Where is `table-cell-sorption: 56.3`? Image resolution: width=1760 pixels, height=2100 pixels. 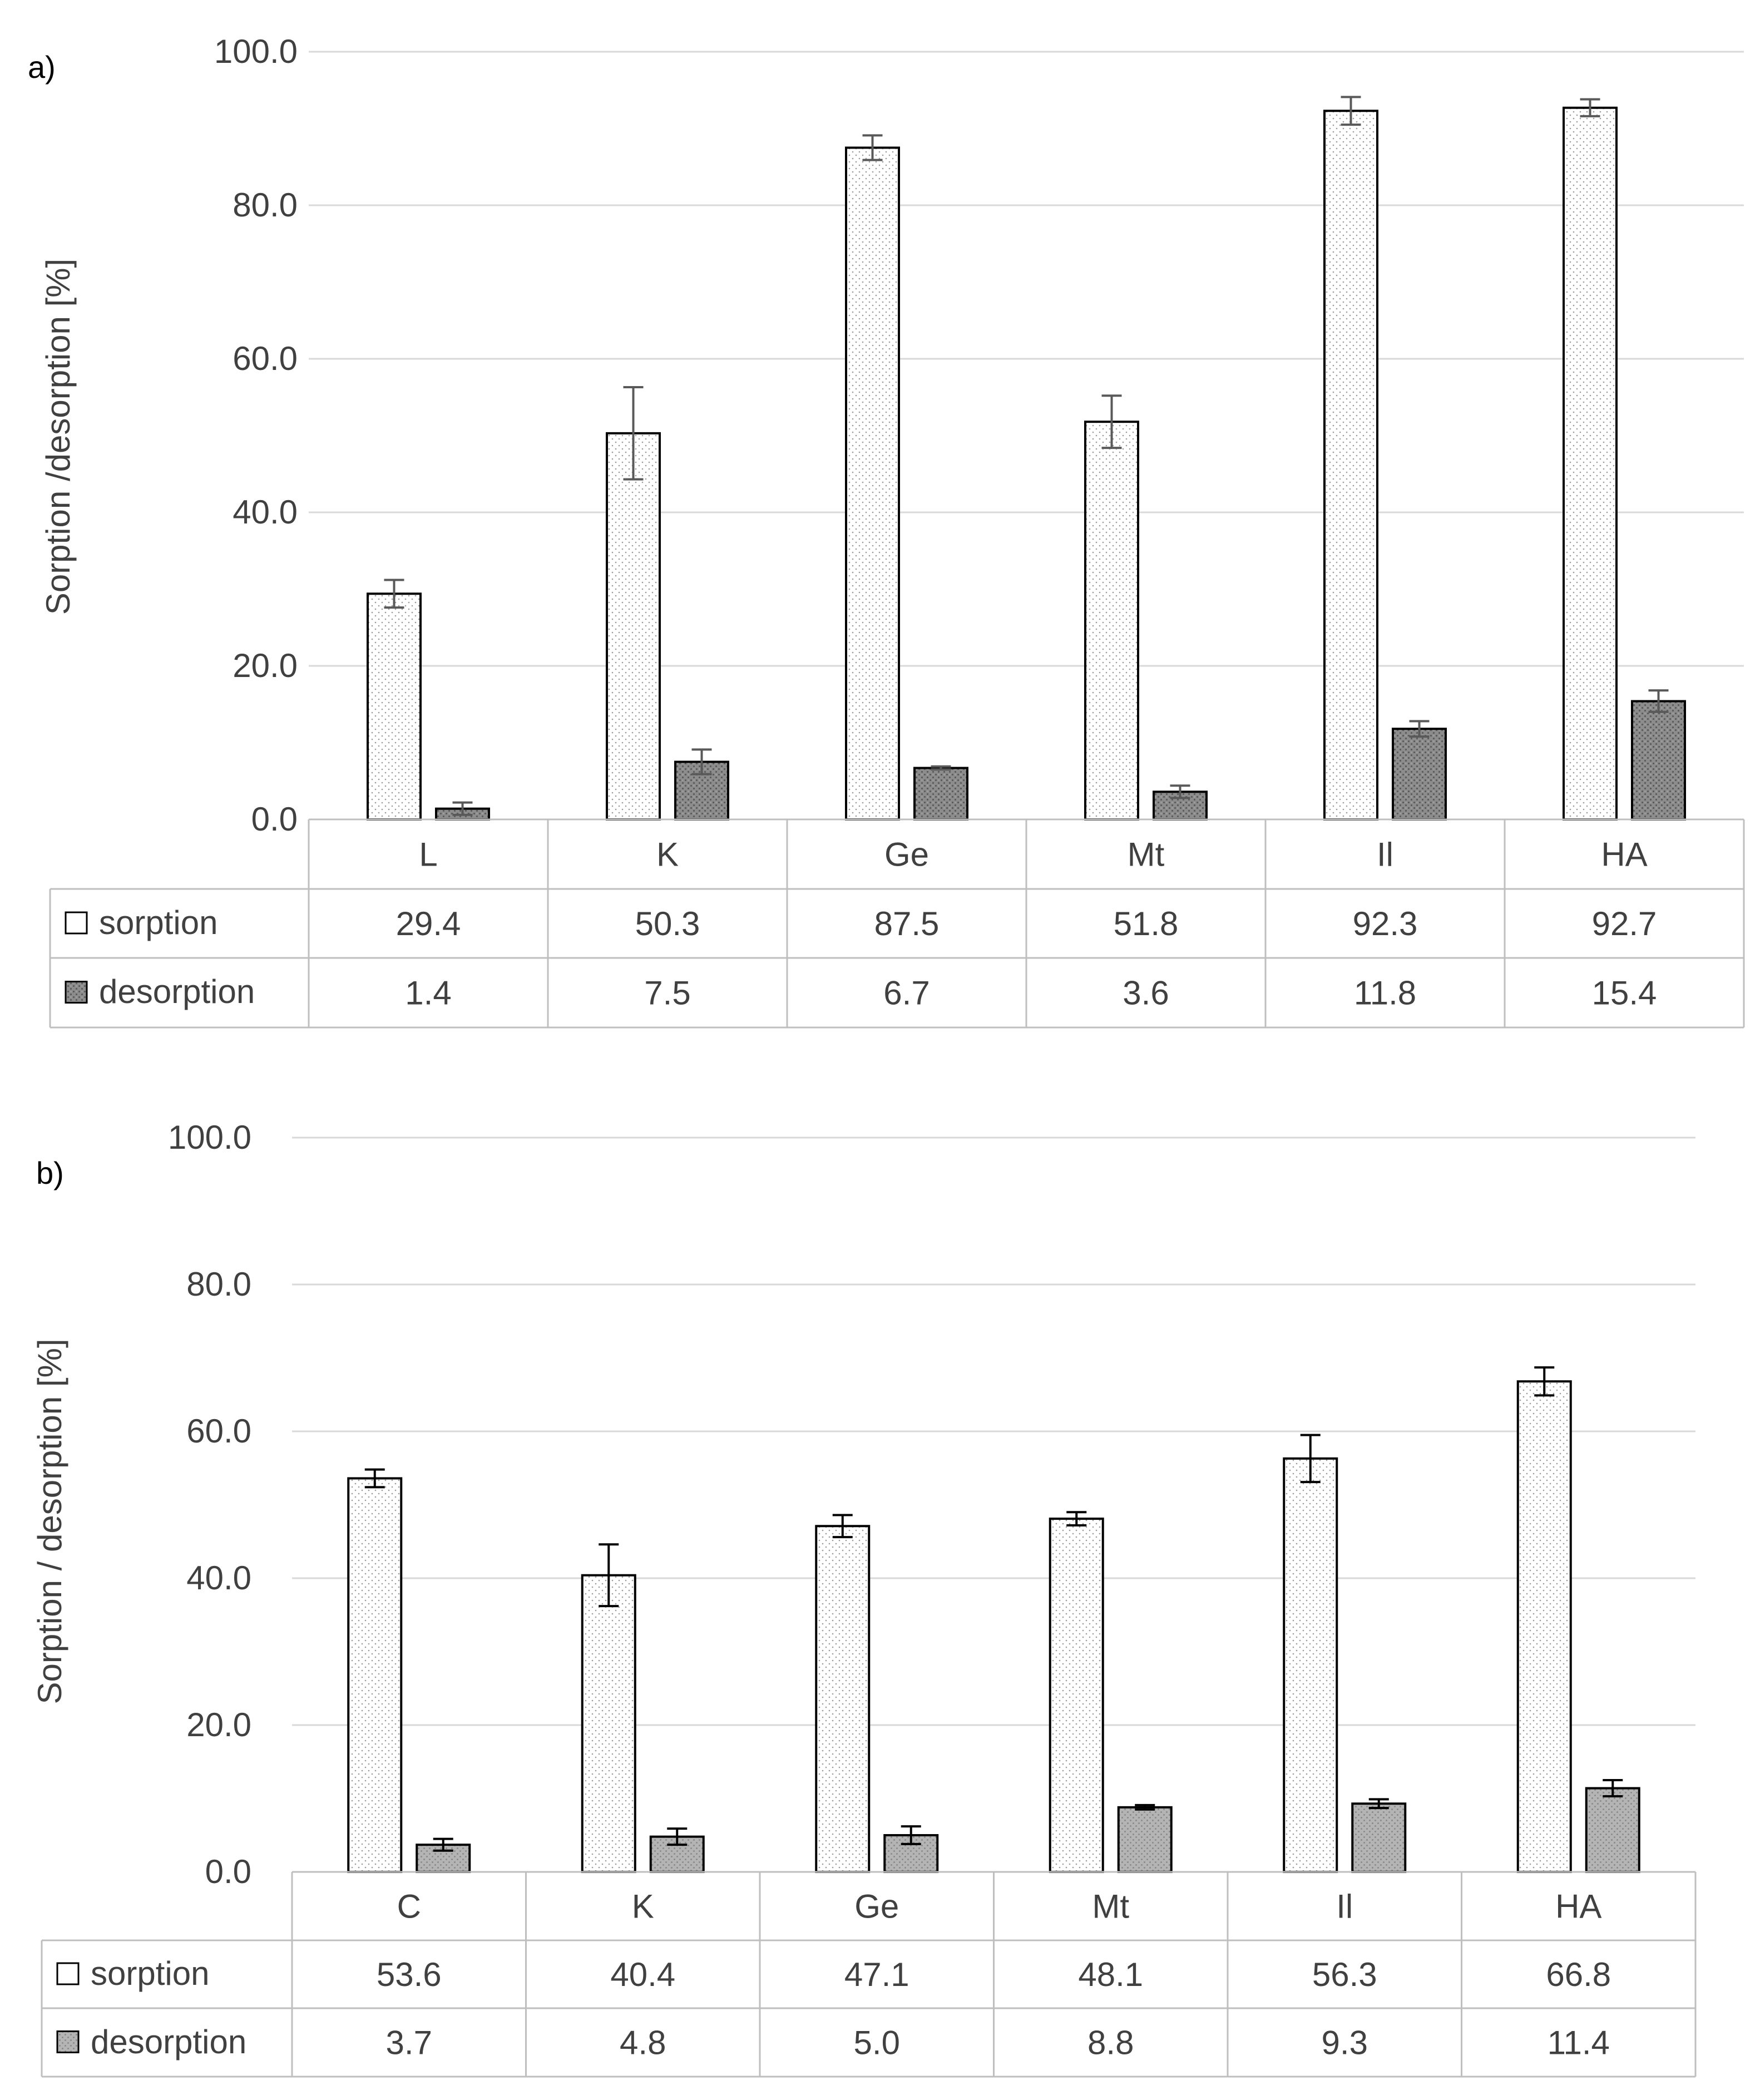
table-cell-sorption: 56.3 is located at coordinates (1344, 1974).